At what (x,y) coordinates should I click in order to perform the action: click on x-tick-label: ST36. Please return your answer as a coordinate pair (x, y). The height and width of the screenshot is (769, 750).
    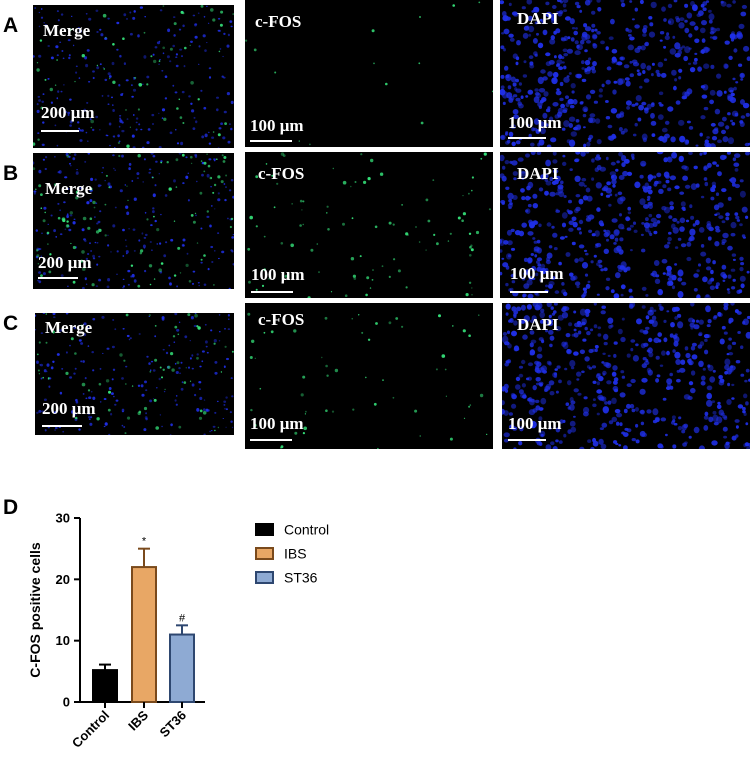
    Looking at the image, I should click on (173, 724).